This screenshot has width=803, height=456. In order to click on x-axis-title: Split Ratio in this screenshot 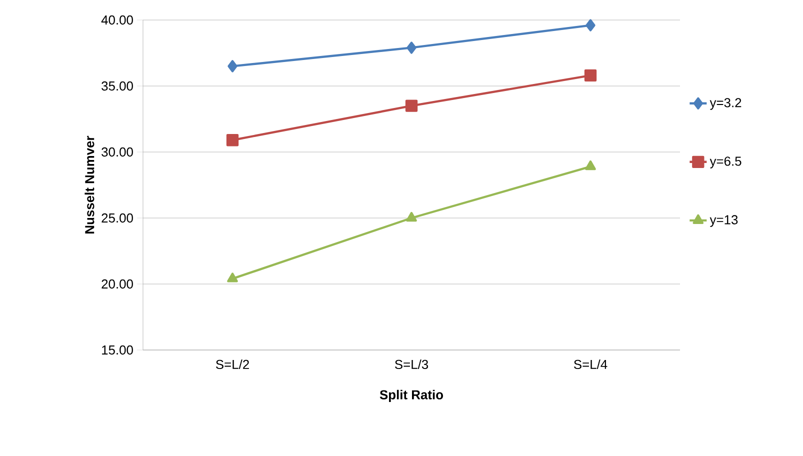, I will do `click(412, 396)`.